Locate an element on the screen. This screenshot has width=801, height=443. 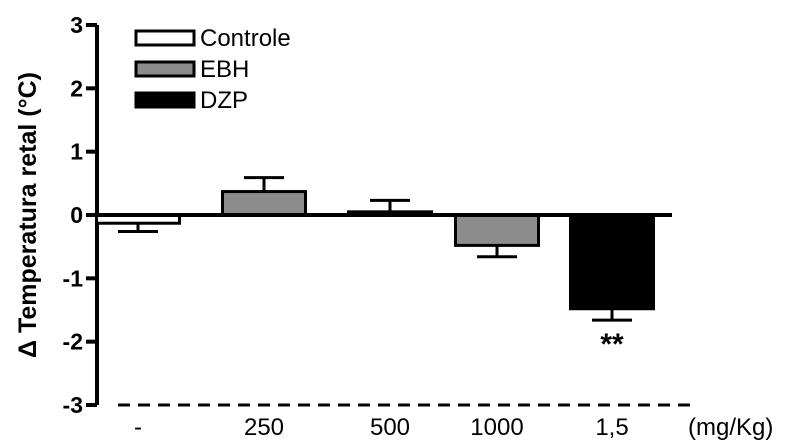
y-tick-label-0: 3 is located at coordinates (76, 25).